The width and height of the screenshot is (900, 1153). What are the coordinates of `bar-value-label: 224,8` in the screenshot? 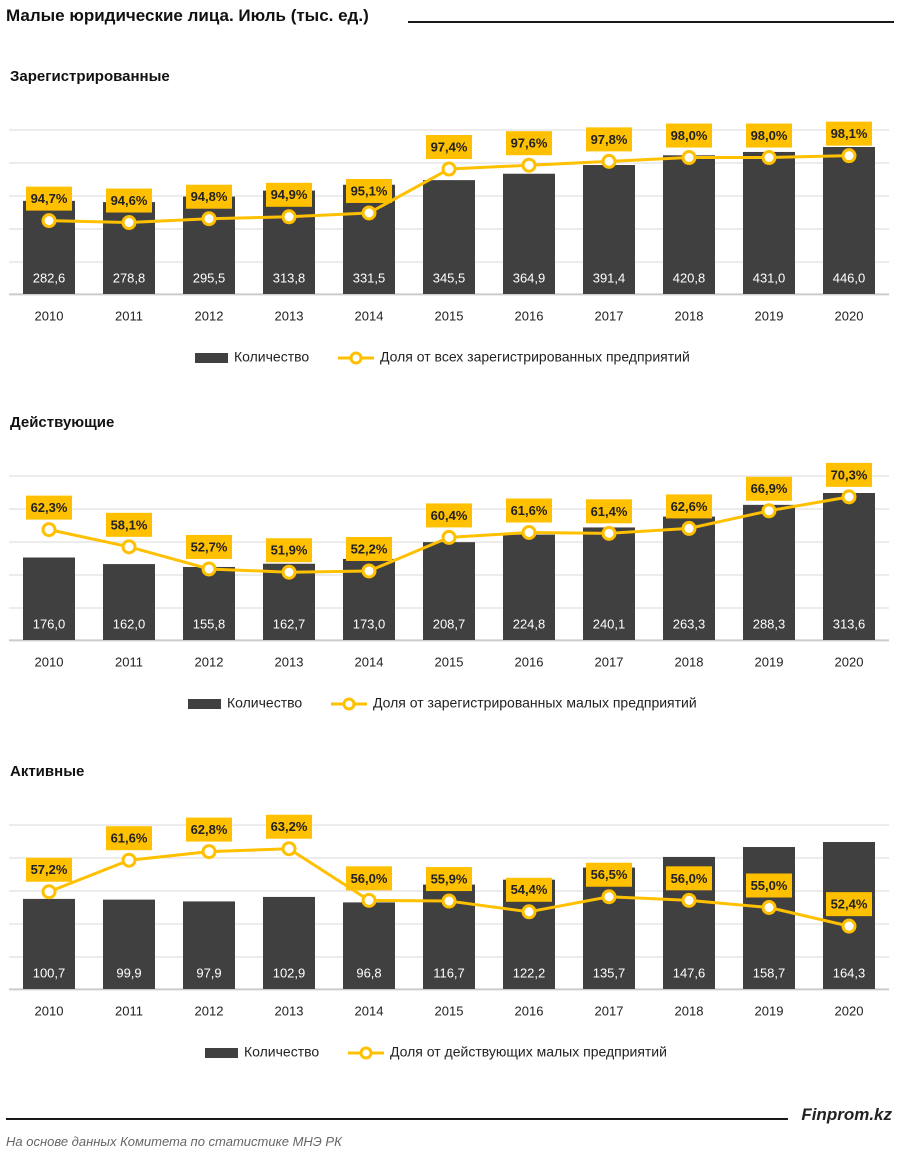 It's located at (529, 623).